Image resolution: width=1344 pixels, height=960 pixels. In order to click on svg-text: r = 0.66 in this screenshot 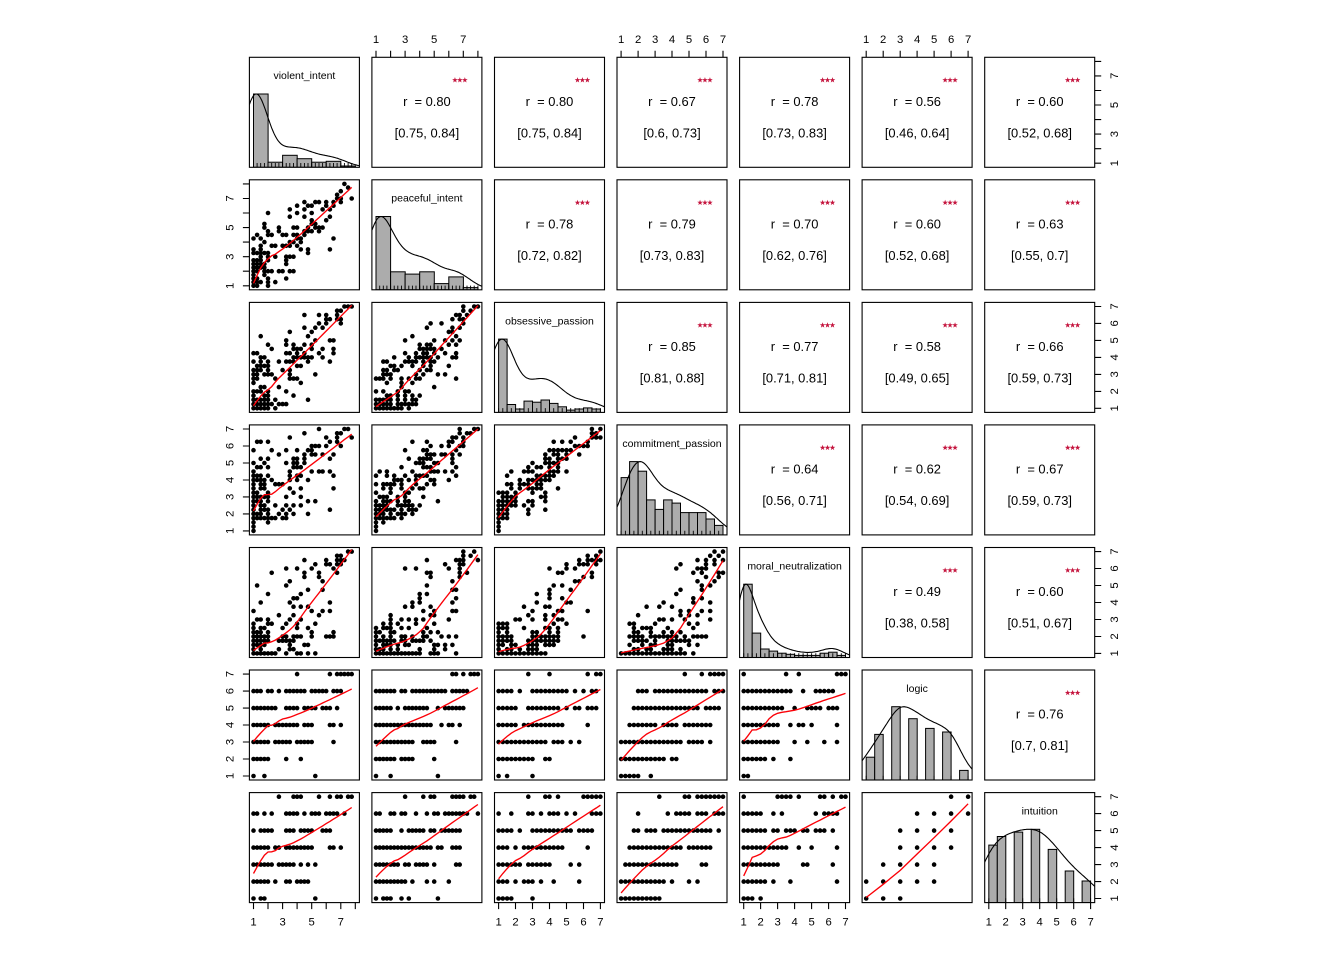, I will do `click(1040, 346)`.